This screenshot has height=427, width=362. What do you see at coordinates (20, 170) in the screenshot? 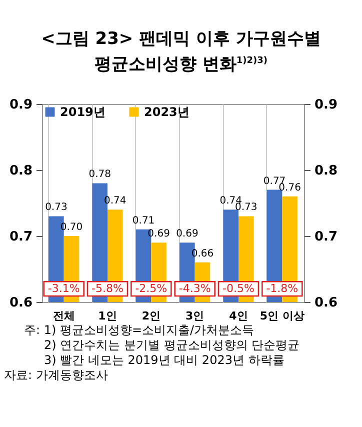
I see `y-tick-label: 0.8` at bounding box center [20, 170].